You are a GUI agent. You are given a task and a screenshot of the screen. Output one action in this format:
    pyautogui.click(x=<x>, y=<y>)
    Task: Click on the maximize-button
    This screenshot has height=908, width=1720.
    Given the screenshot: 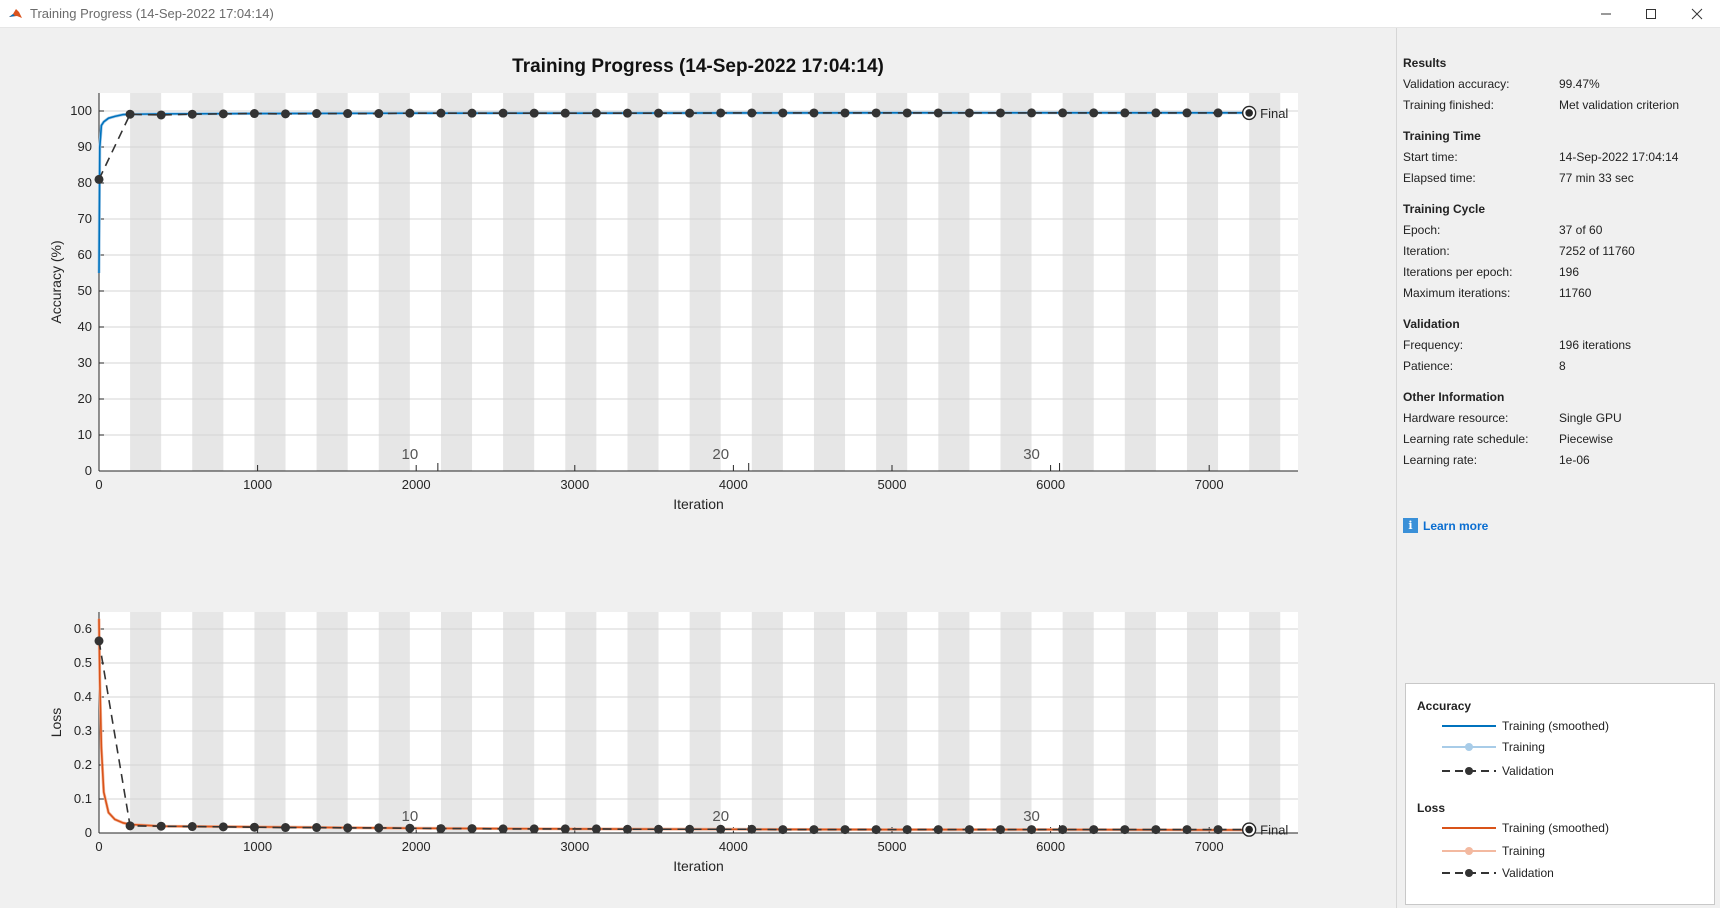 What is the action you would take?
    pyautogui.click(x=1651, y=13)
    